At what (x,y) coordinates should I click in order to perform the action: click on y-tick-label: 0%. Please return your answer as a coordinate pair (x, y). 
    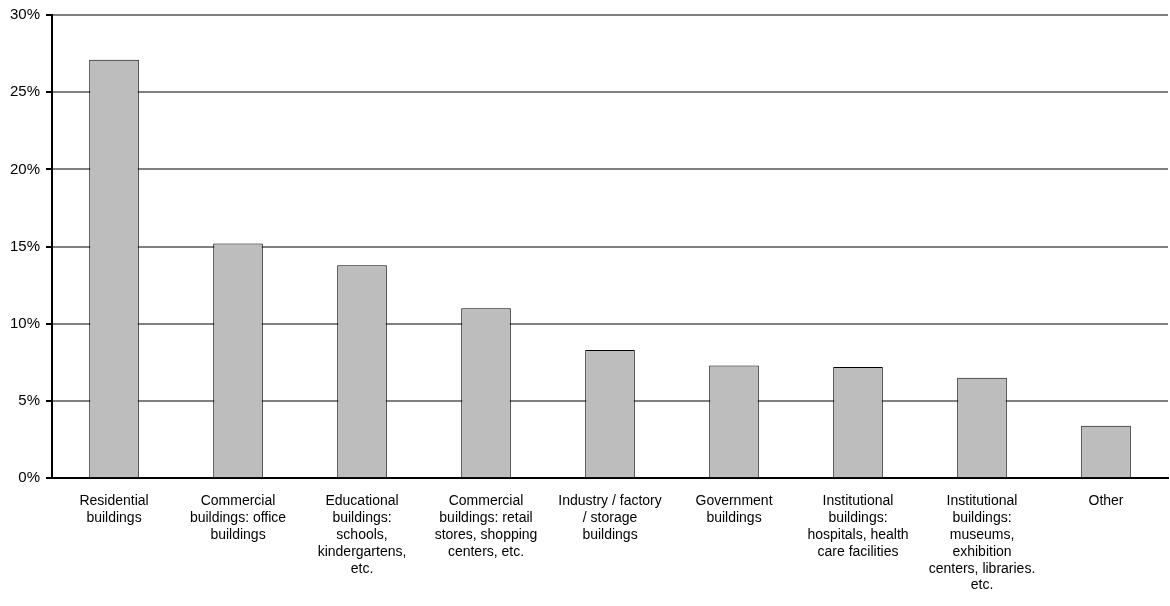
    Looking at the image, I should click on (29, 477).